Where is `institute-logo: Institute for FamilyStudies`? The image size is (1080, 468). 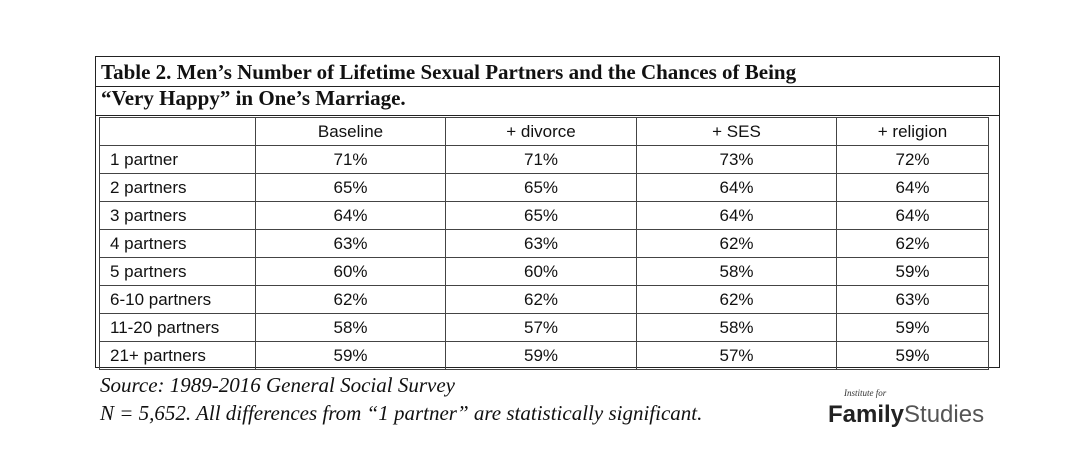 institute-logo: Institute for FamilyStudies is located at coordinates (923, 413).